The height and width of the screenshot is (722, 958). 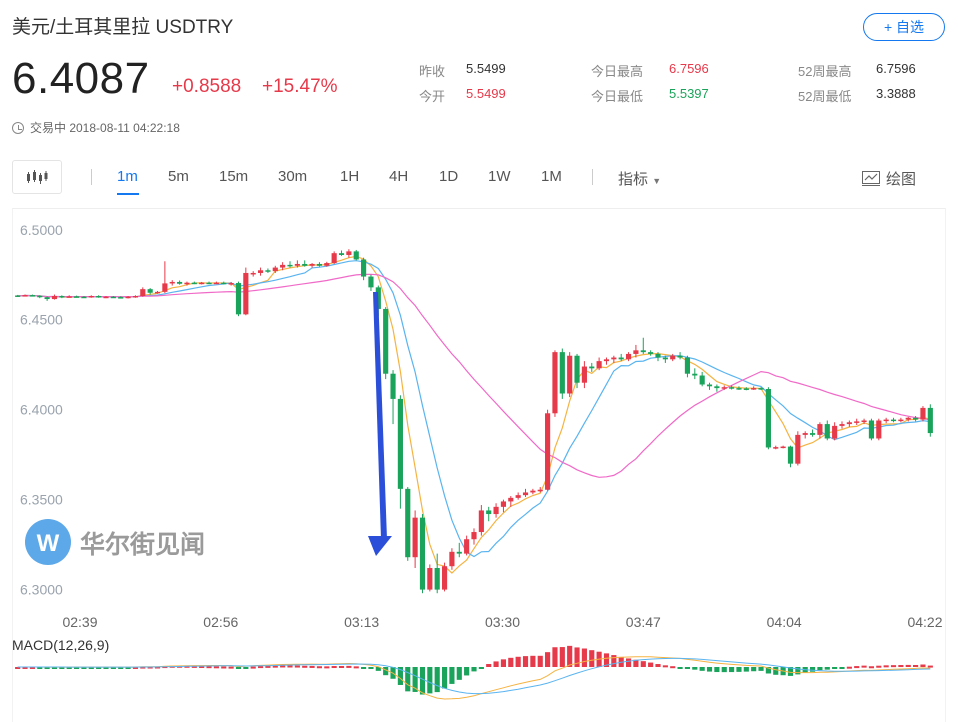 I want to click on clock-icon, so click(x=18, y=127).